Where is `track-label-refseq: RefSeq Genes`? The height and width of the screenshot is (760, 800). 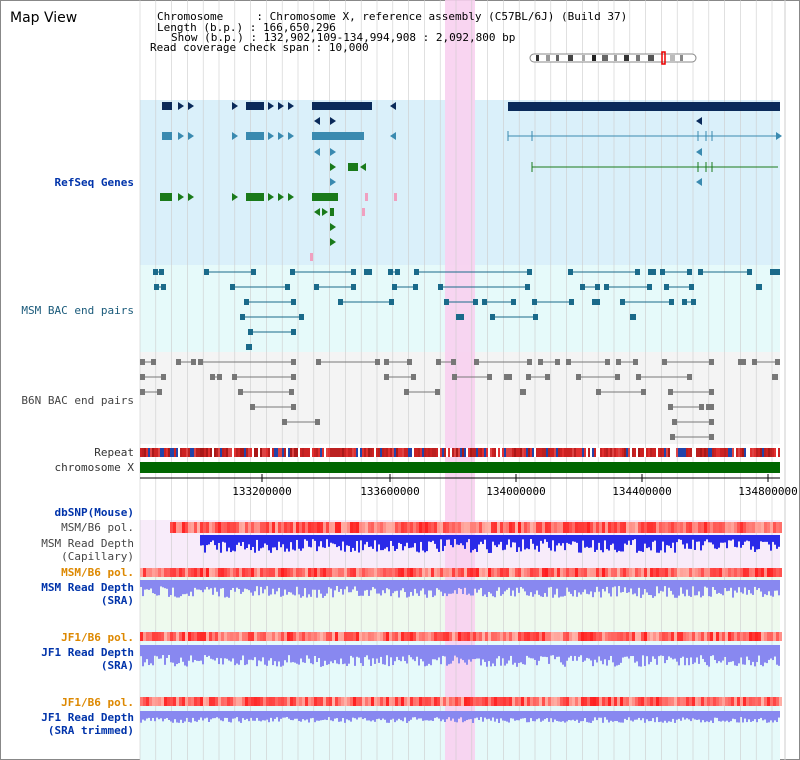
track-label-refseq: RefSeq Genes is located at coordinates (94, 182).